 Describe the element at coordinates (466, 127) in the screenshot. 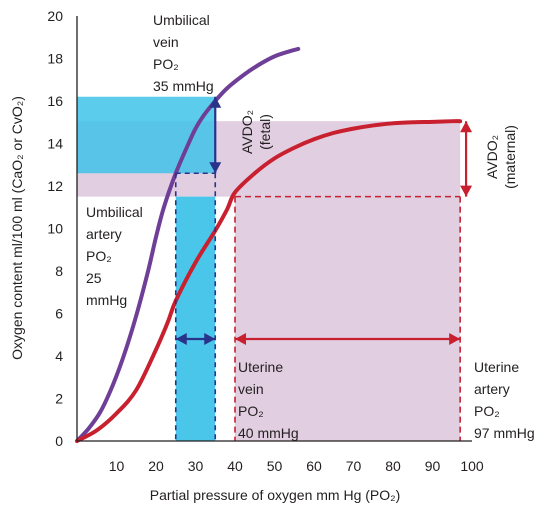

I see `avdo-maternal-arrow-head-start` at that location.